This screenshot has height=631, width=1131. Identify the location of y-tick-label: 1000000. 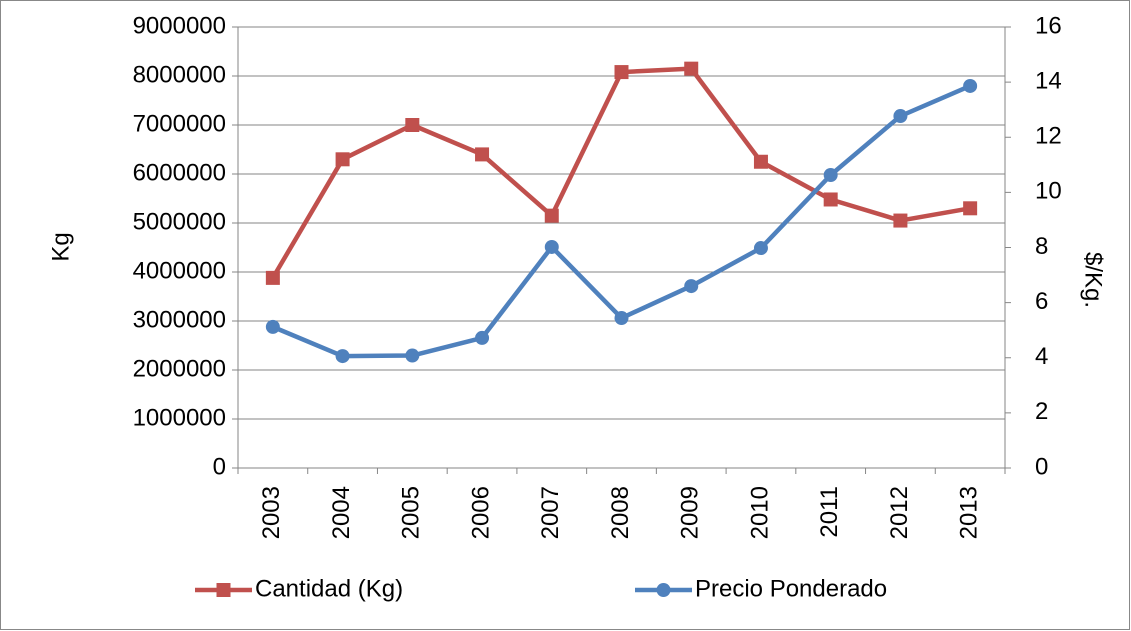
(179, 417).